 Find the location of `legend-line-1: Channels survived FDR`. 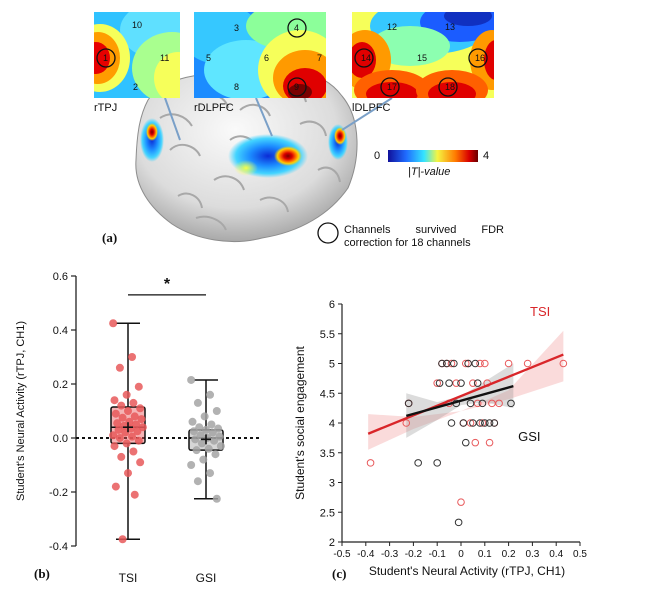

legend-line-1: Channels survived FDR is located at coordinates (424, 230).